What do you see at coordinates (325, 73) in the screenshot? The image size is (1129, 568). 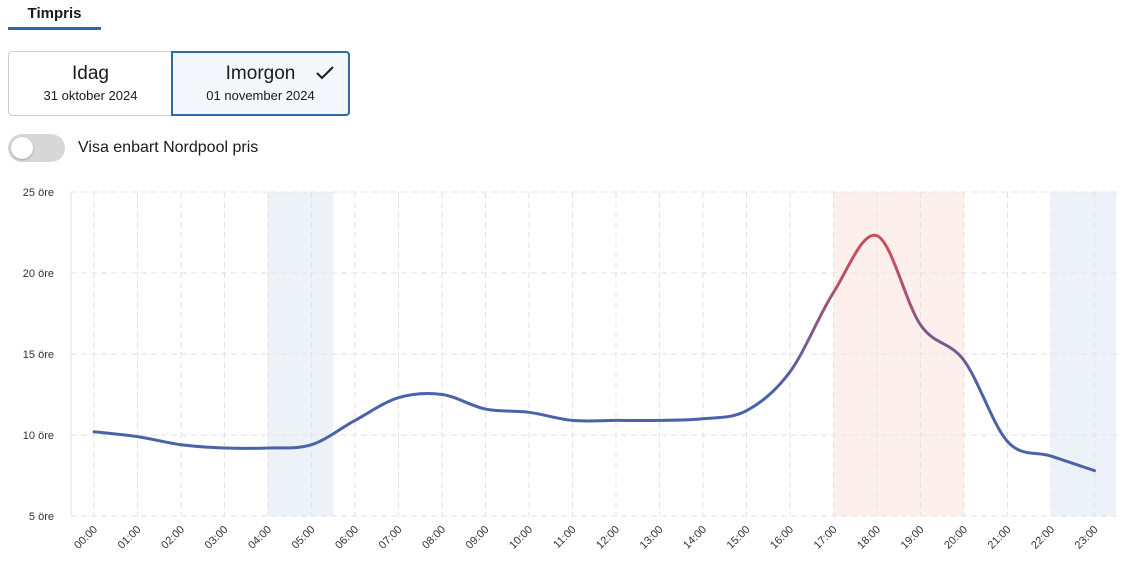 I see `check-icon` at bounding box center [325, 73].